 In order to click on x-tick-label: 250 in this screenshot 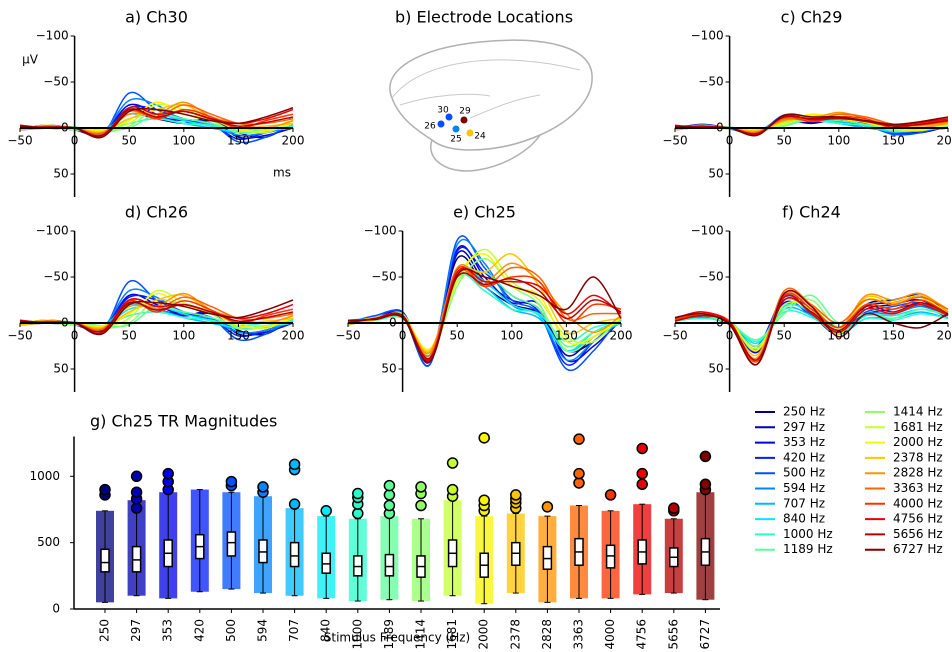, I will do `click(105, 630)`.